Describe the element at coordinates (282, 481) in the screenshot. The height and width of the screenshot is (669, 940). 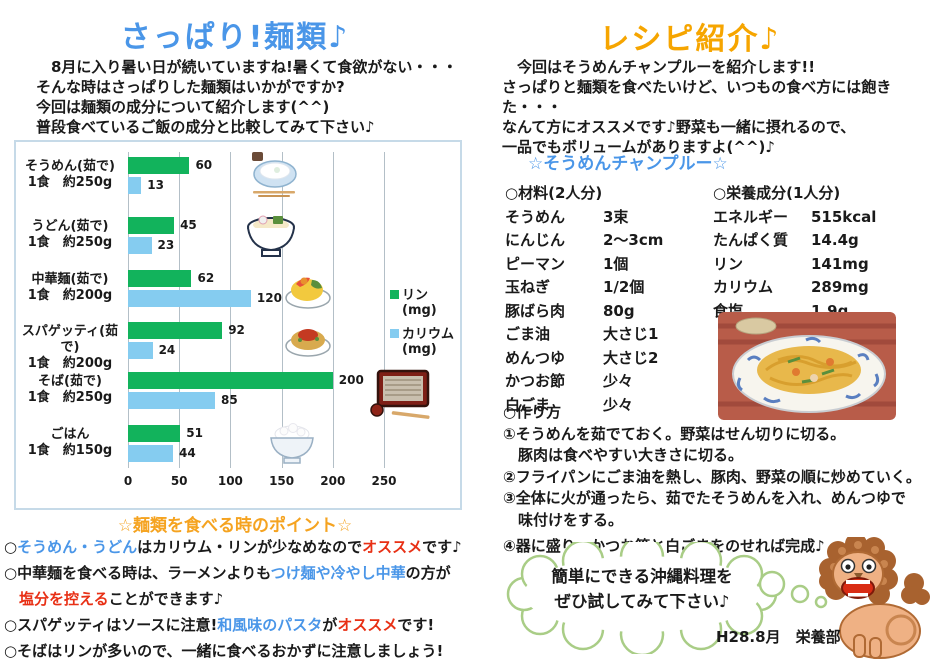
I see `x-tick-label: 150` at that location.